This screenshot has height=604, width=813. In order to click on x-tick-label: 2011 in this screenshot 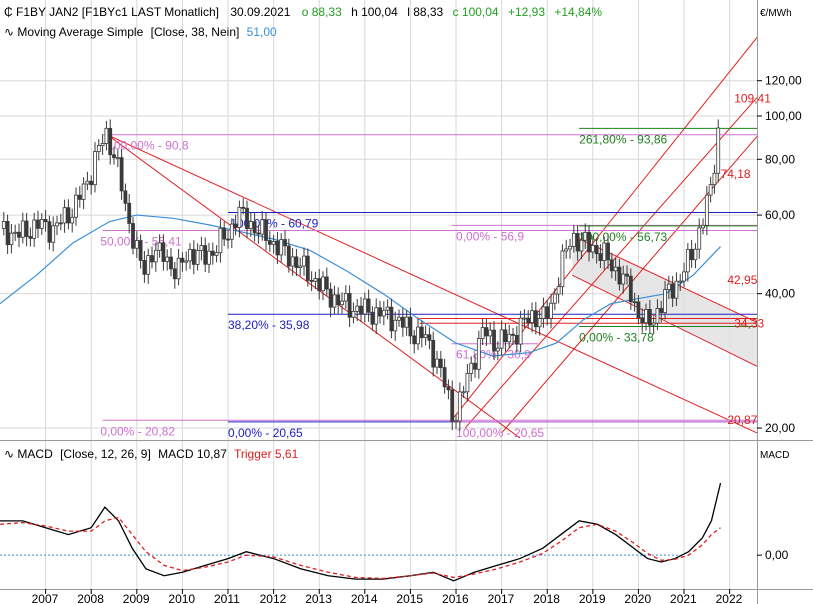, I will do `click(227, 598)`.